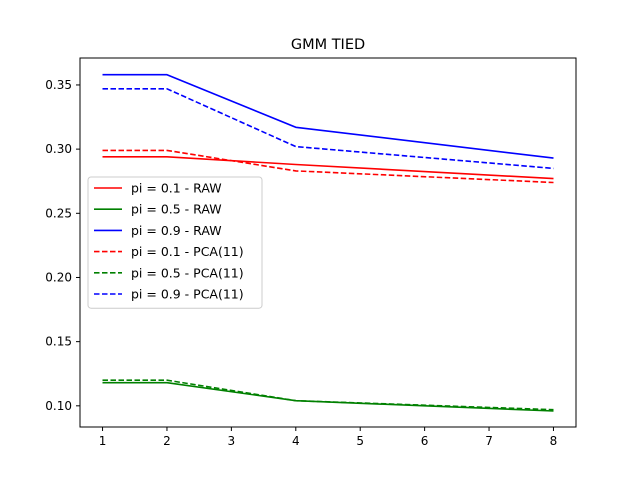 This screenshot has width=640, height=480. What do you see at coordinates (176, 188) in the screenshot?
I see `legend-label: pi = 0.1 - RAW` at bounding box center [176, 188].